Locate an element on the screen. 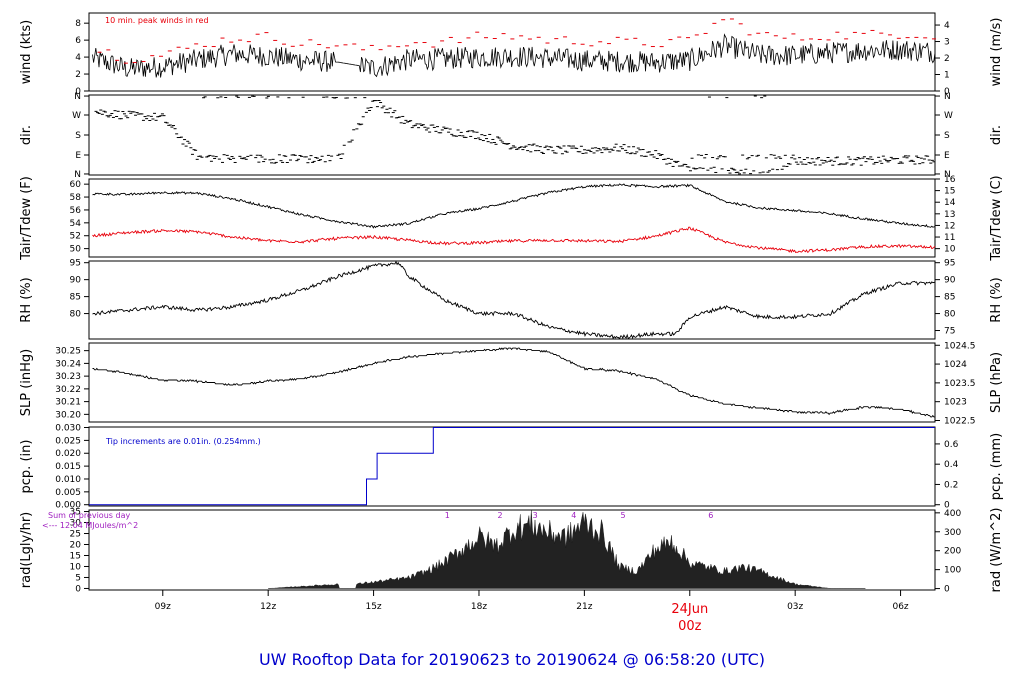  panel-rh: 80 85 90 95 75 80 85 90 95 RH (%) RH (%) is located at coordinates (511, 299).